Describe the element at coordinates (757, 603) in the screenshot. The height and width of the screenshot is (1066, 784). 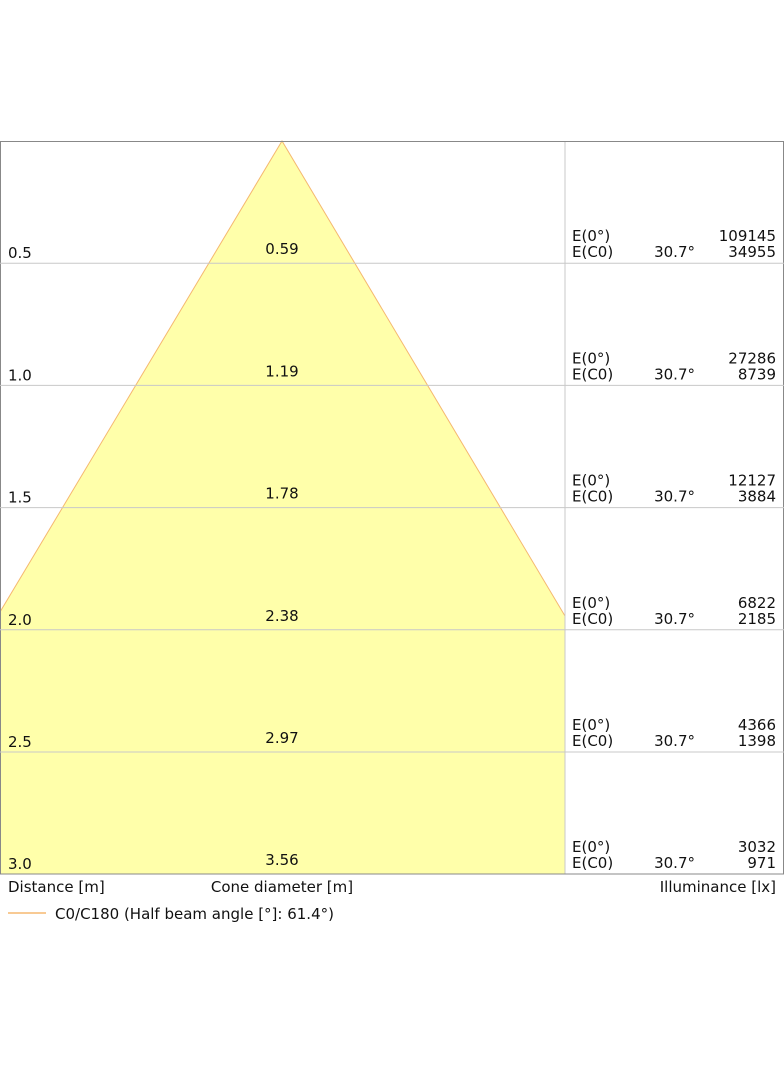
I see `e0-value: 6822` at that location.